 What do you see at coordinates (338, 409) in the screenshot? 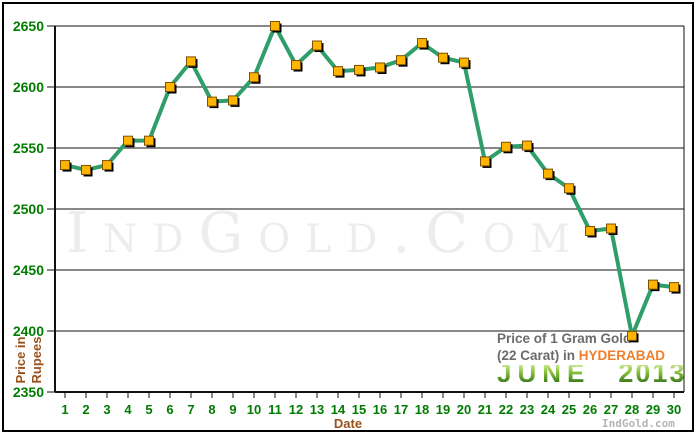
I see `x-tick-label-14: 14` at bounding box center [338, 409].